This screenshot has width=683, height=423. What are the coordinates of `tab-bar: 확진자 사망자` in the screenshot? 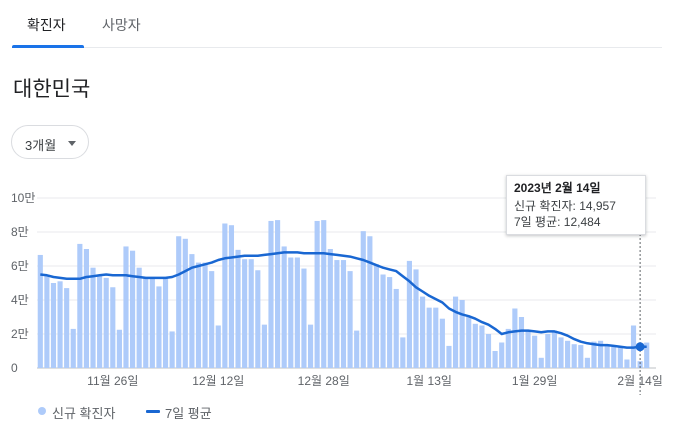 It's located at (337, 24).